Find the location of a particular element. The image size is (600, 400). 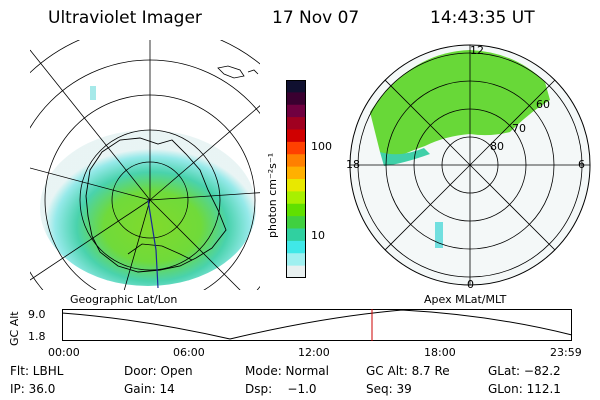

colorbar is located at coordinates (296, 179).